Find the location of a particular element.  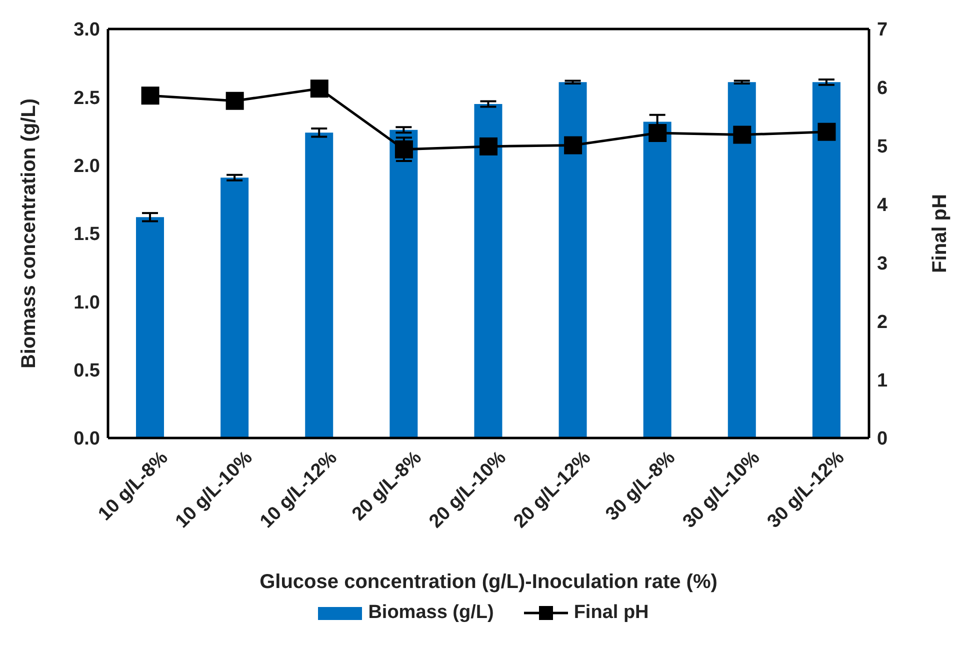

y-tick-label: 0.5 is located at coordinates (87, 371).